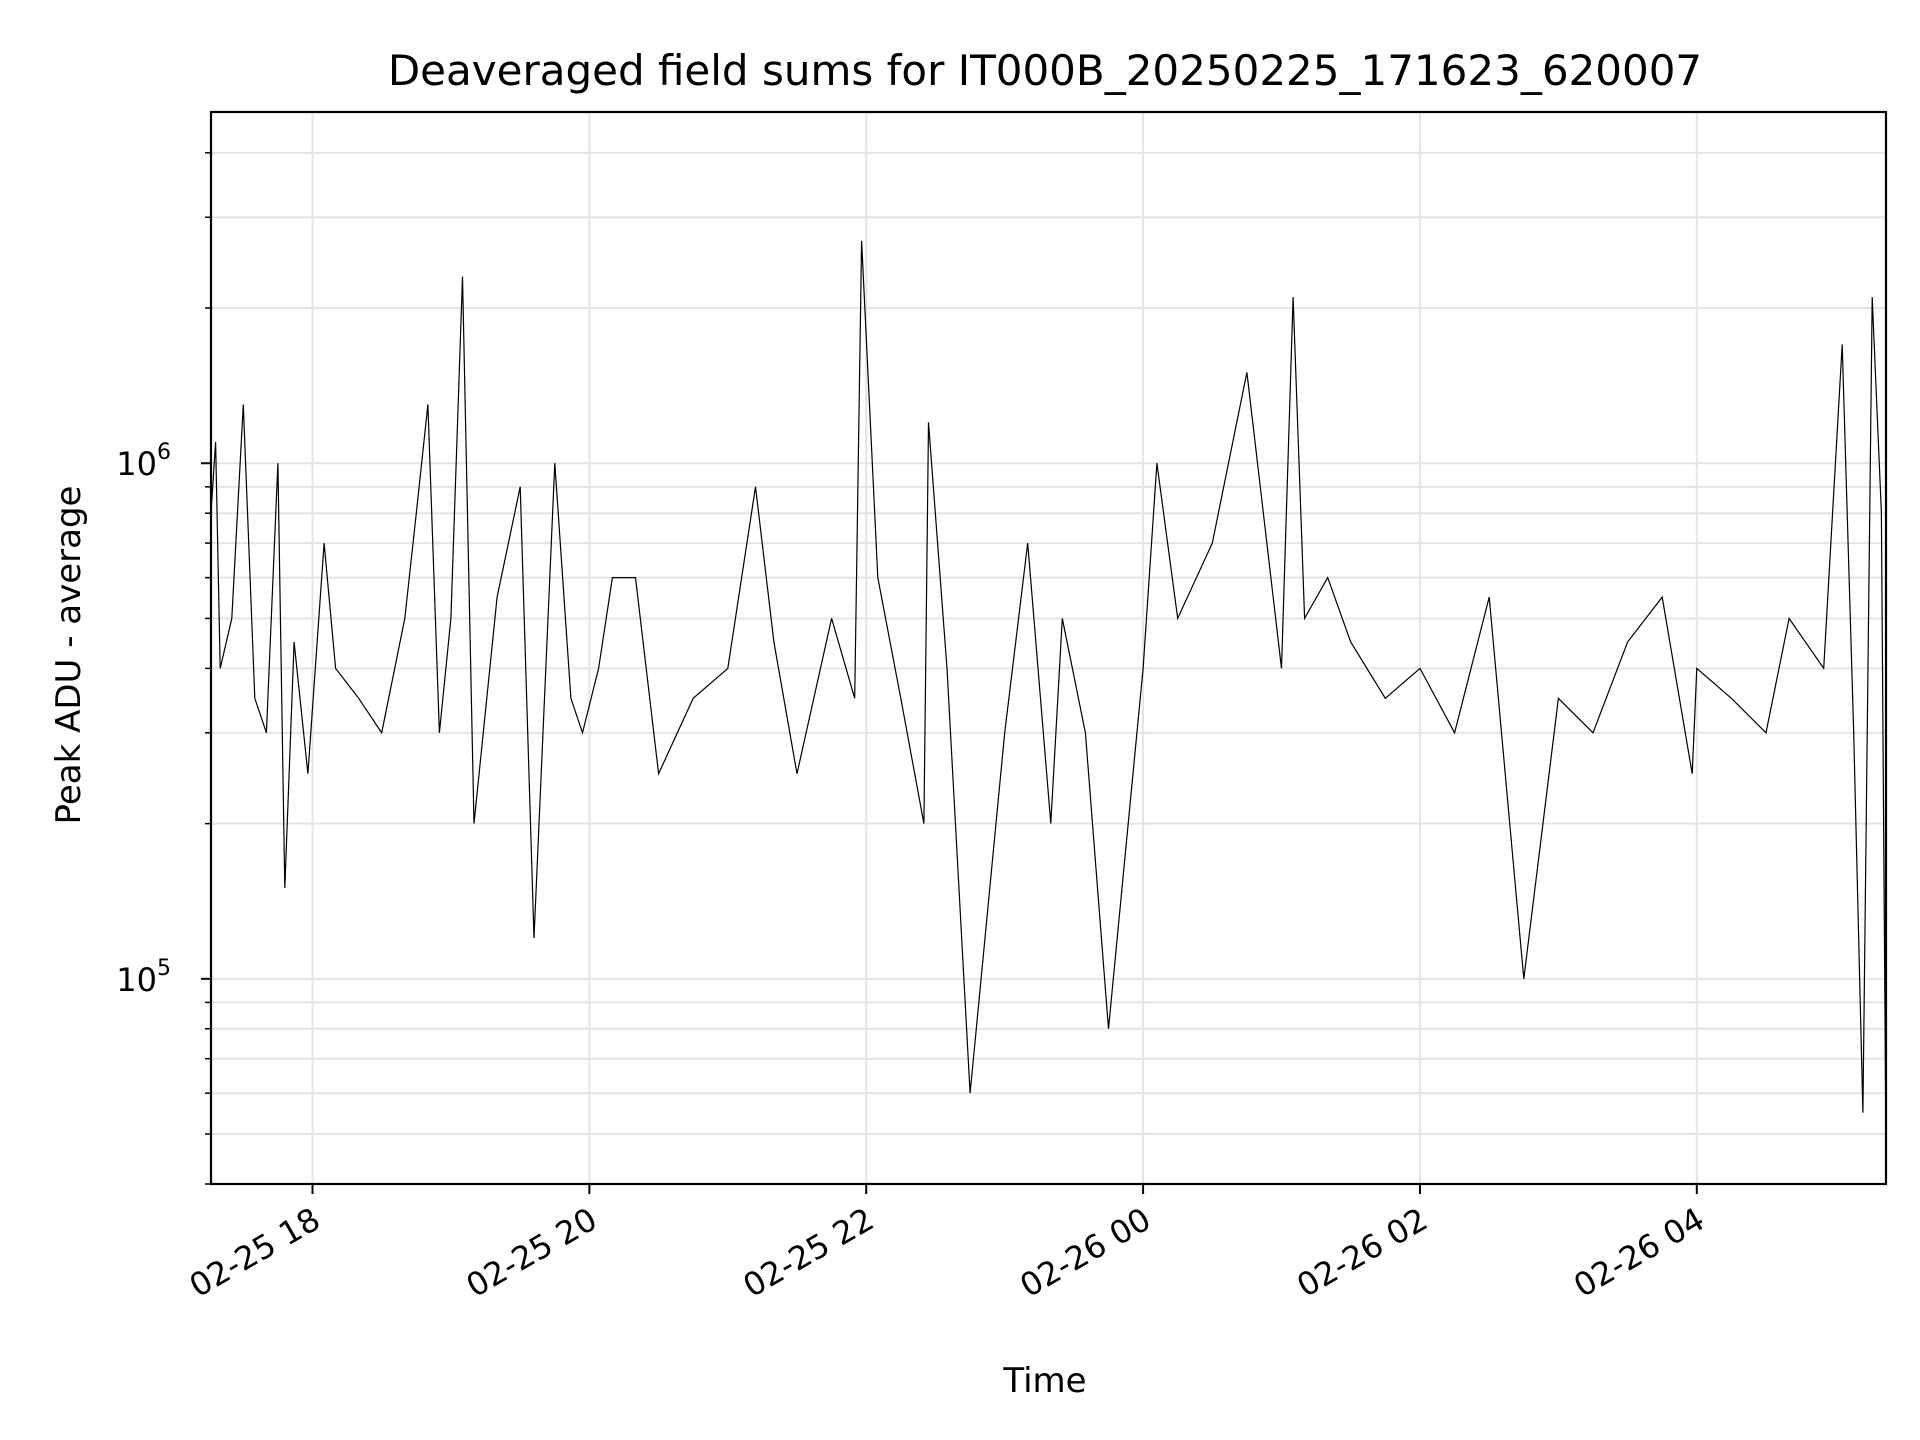 The image size is (1920, 1440). I want to click on y-axis-label: Peak ADU - average, so click(69, 655).